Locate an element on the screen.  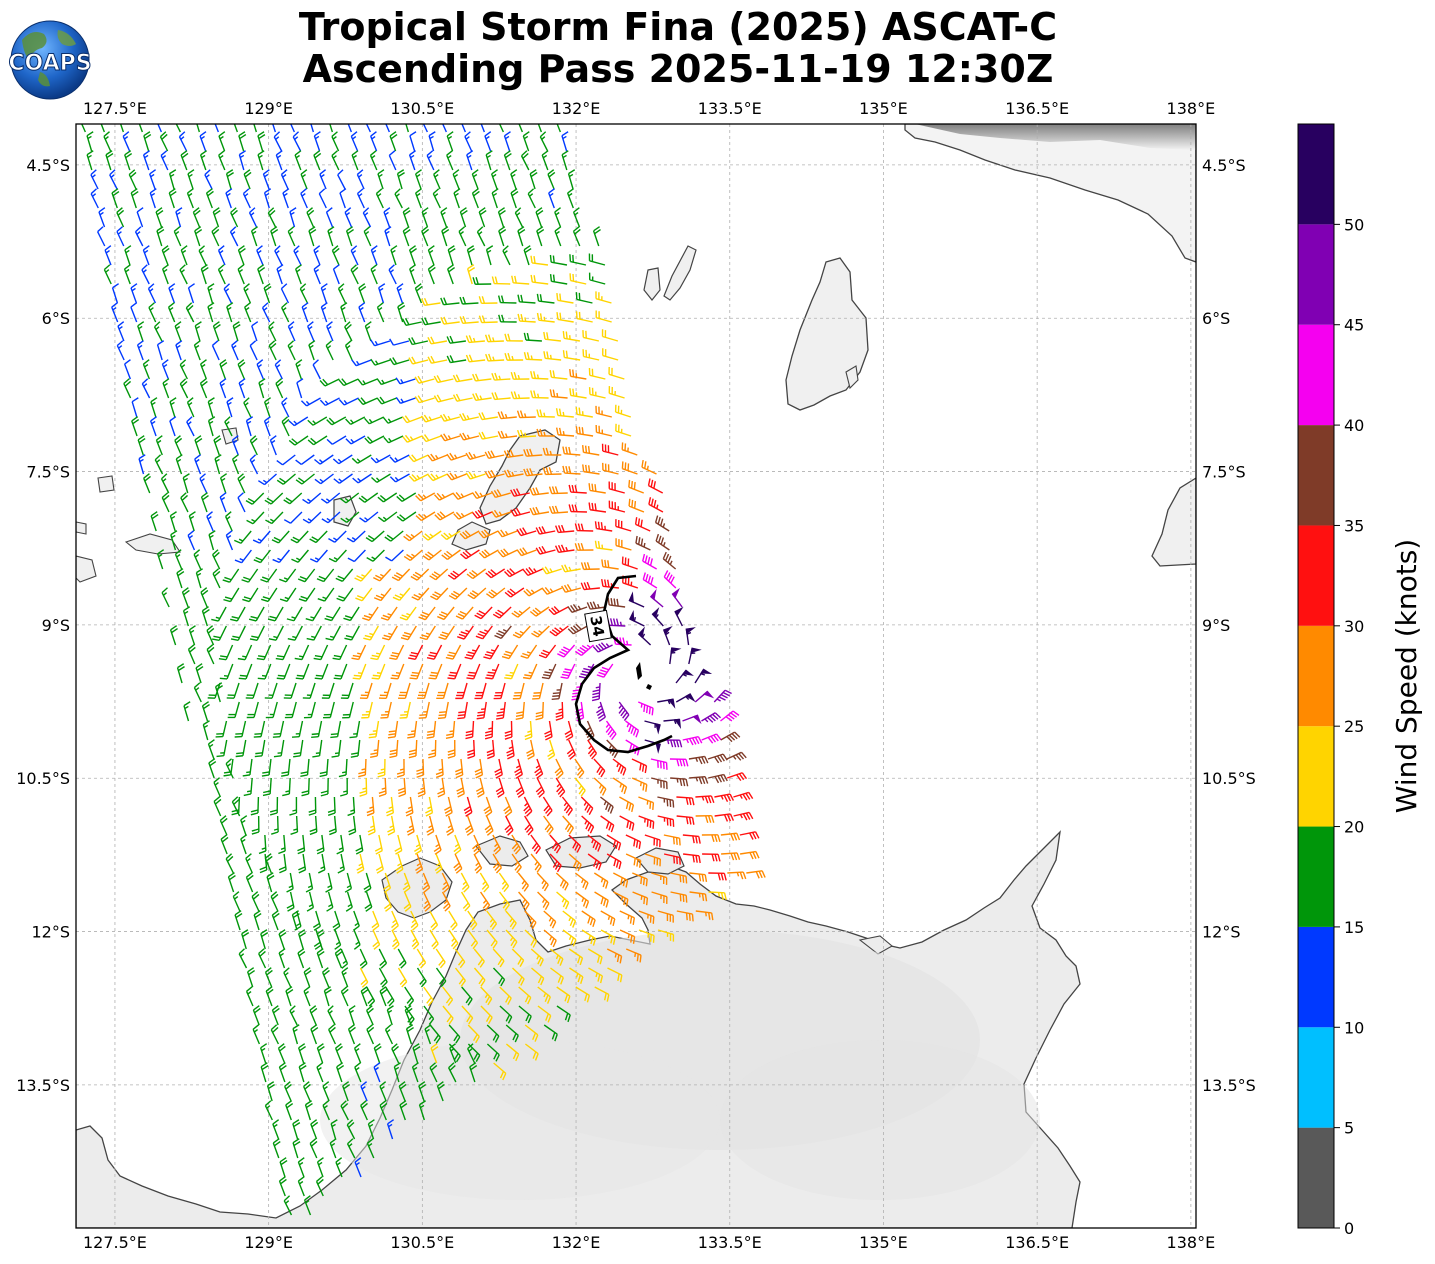
colorbar-tick-label: 30 is located at coordinates (1354, 626).